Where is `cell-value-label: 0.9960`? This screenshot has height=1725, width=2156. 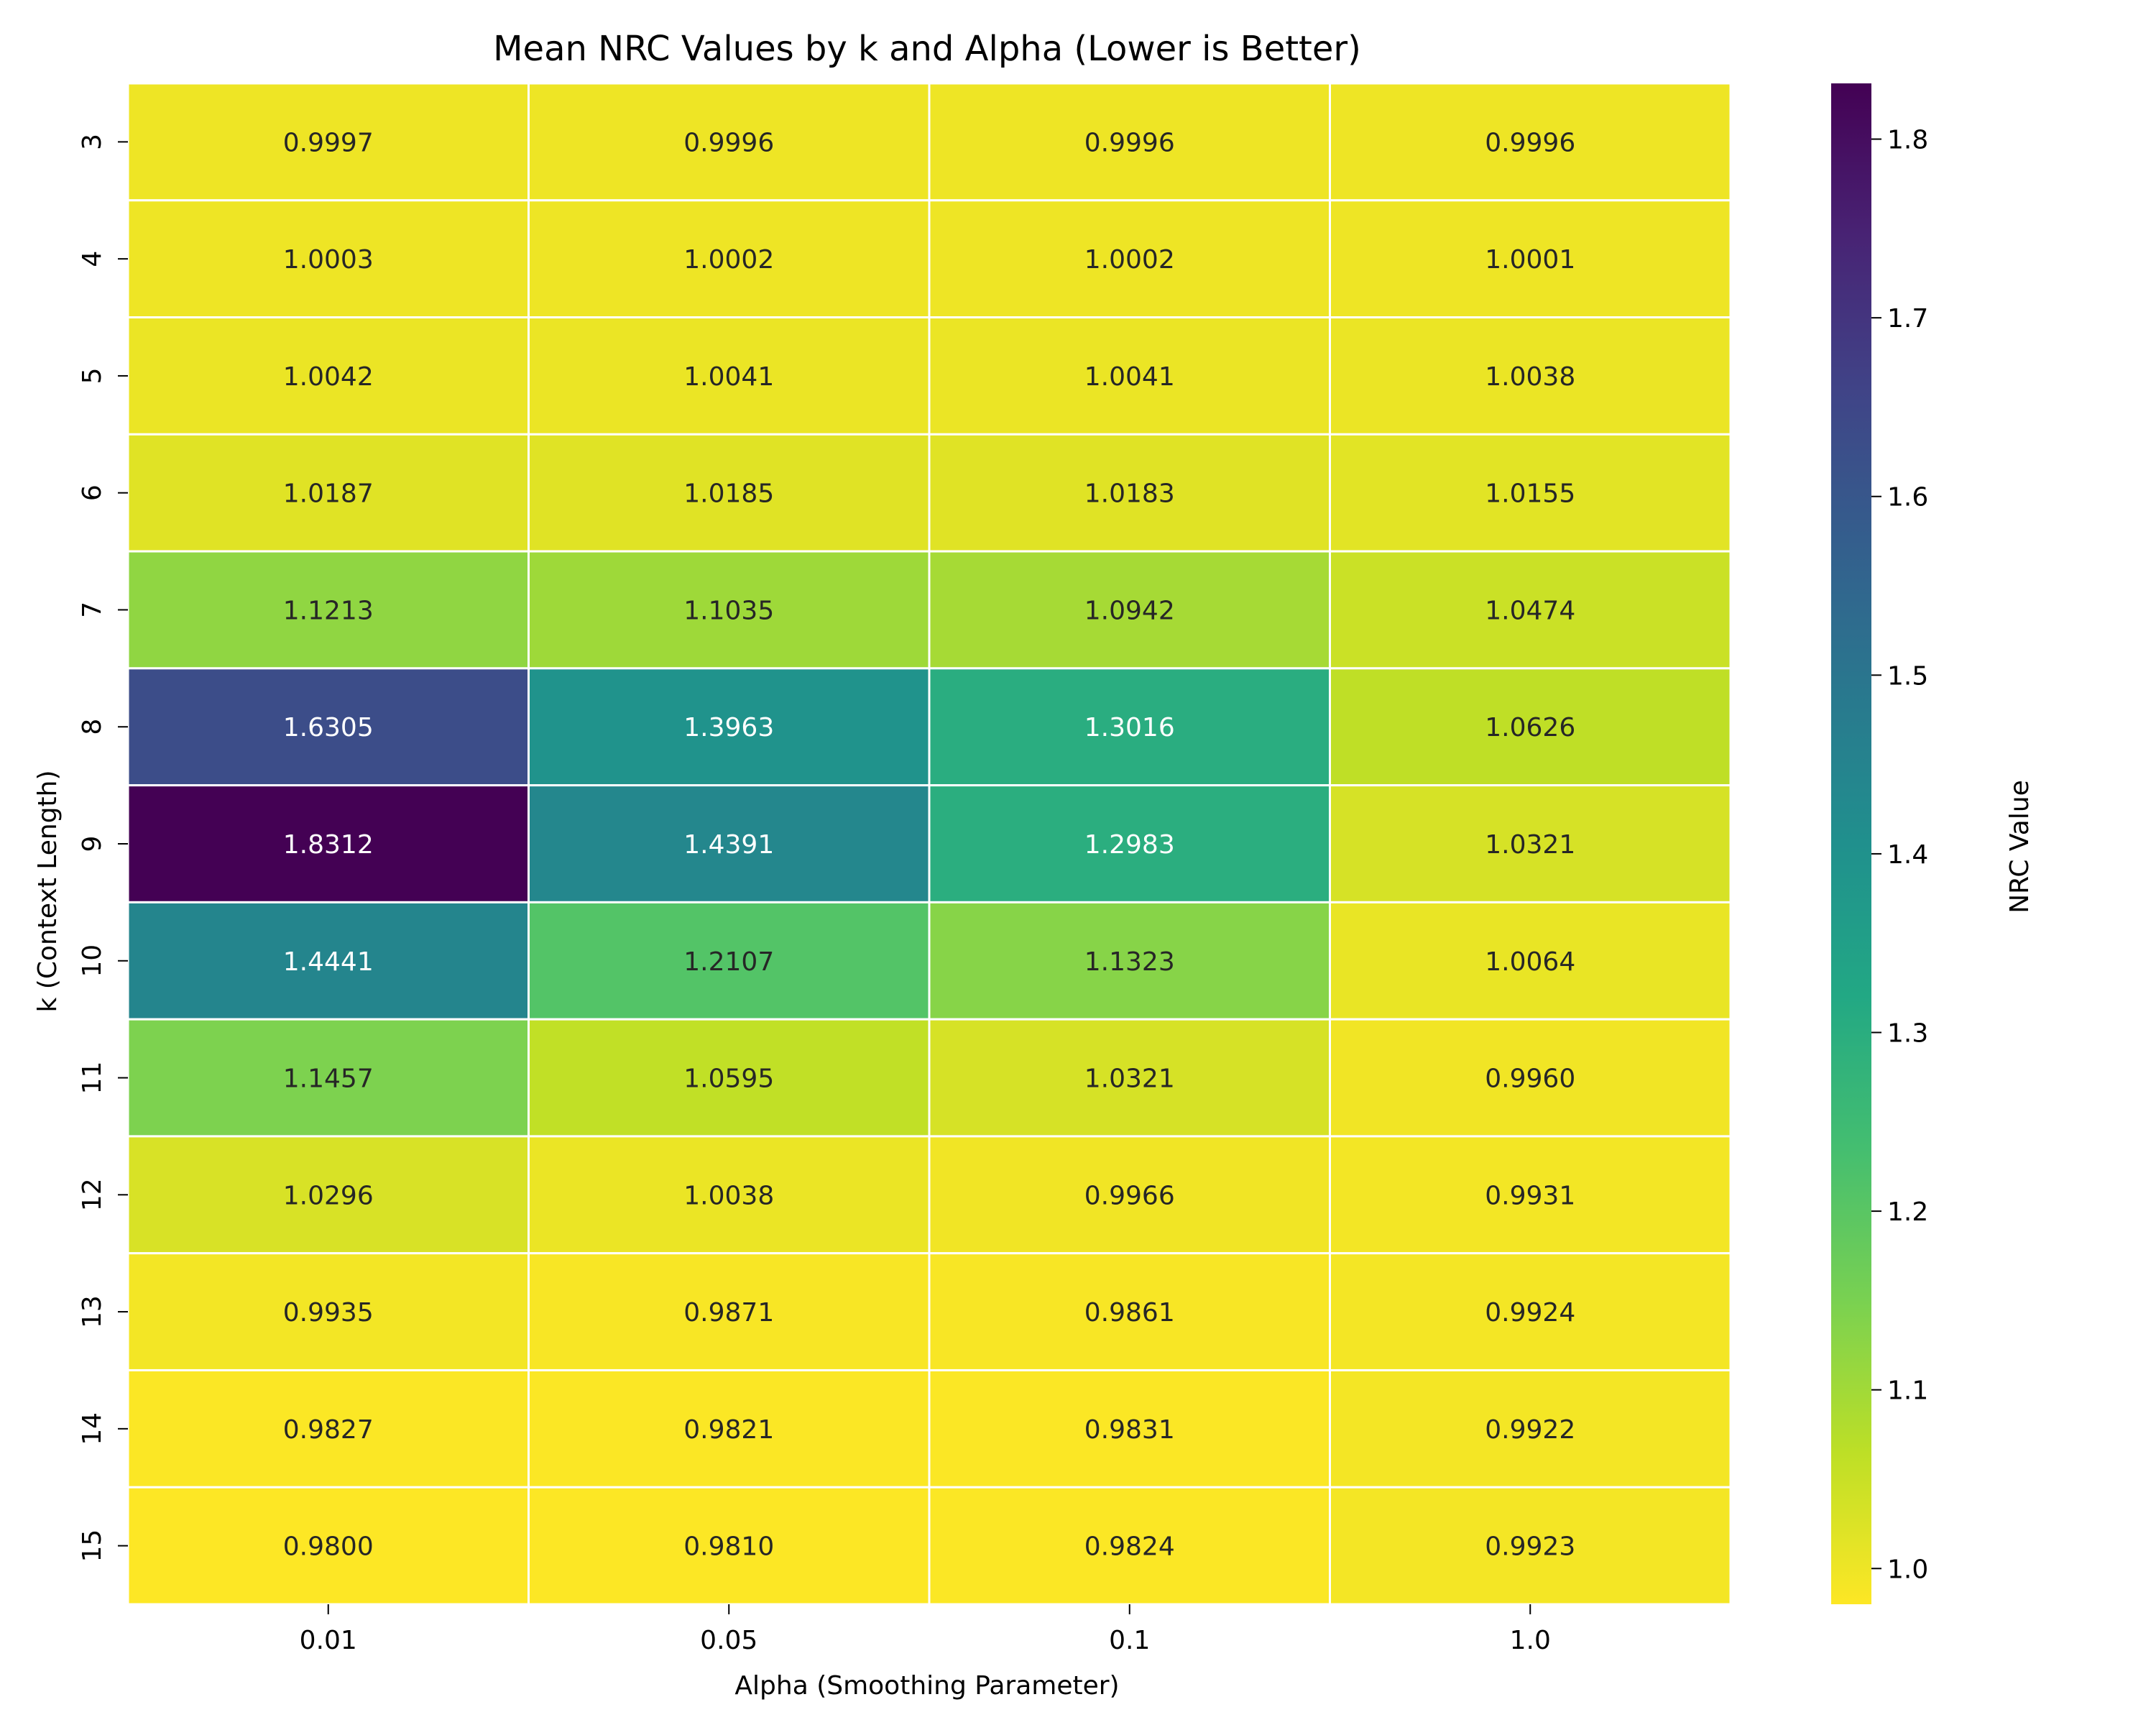
cell-value-label: 0.9960 is located at coordinates (1530, 1079).